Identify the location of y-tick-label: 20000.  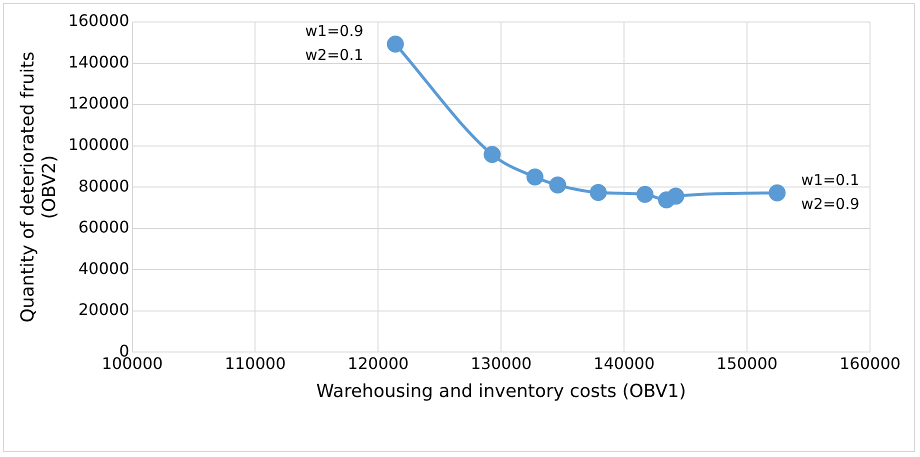
(104, 310).